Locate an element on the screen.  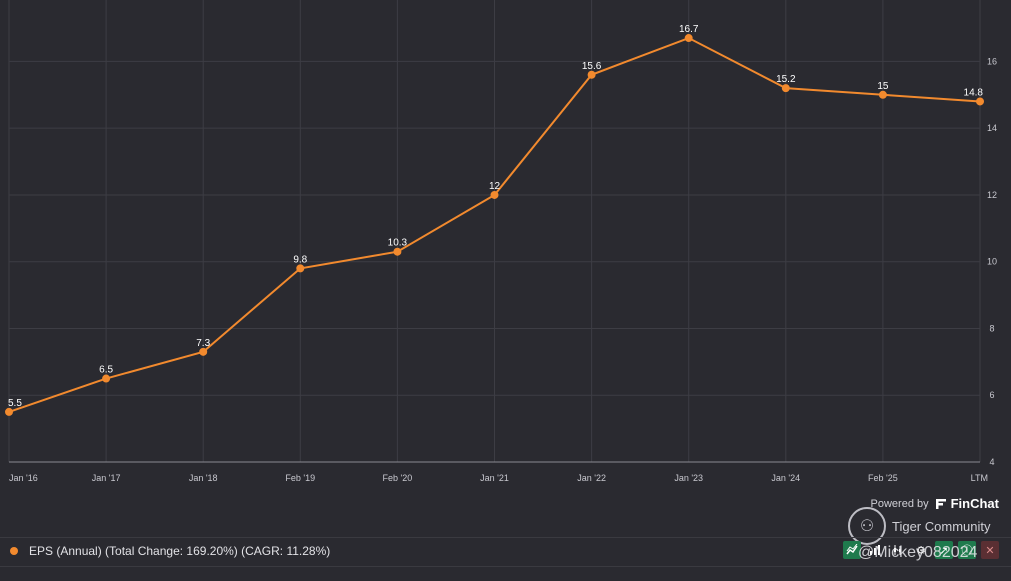
data-label: 15 is located at coordinates (883, 86).